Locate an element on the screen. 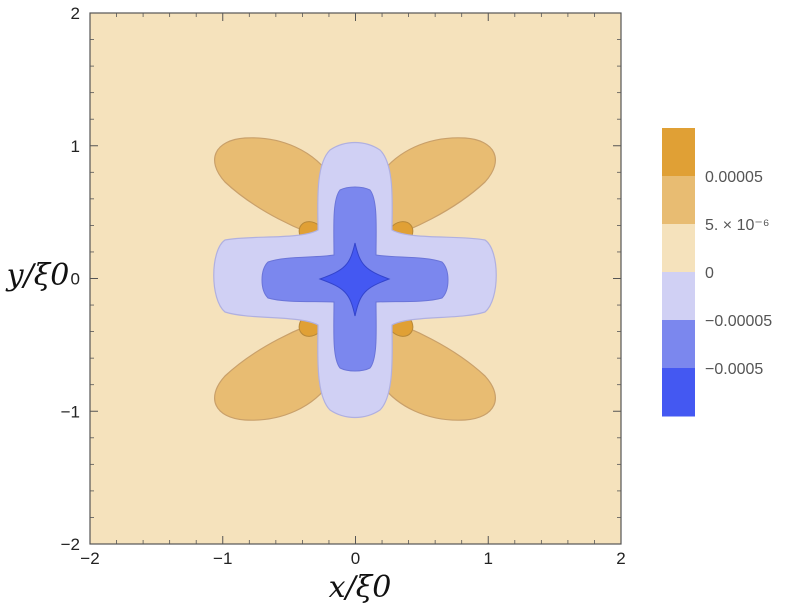 The height and width of the screenshot is (609, 790). colorbar-label: 0 is located at coordinates (709, 273).